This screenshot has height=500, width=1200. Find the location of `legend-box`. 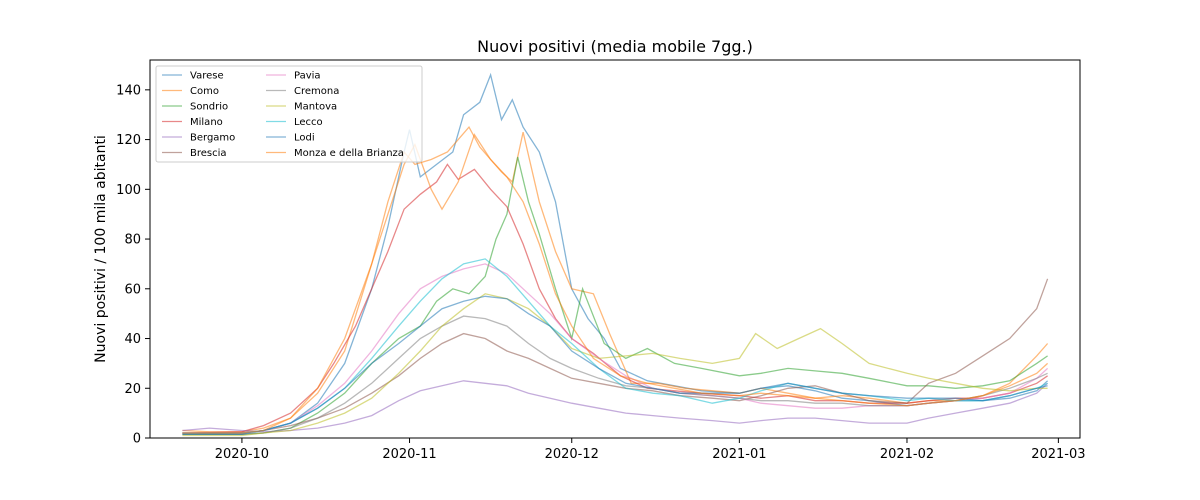

legend-box is located at coordinates (289, 114).